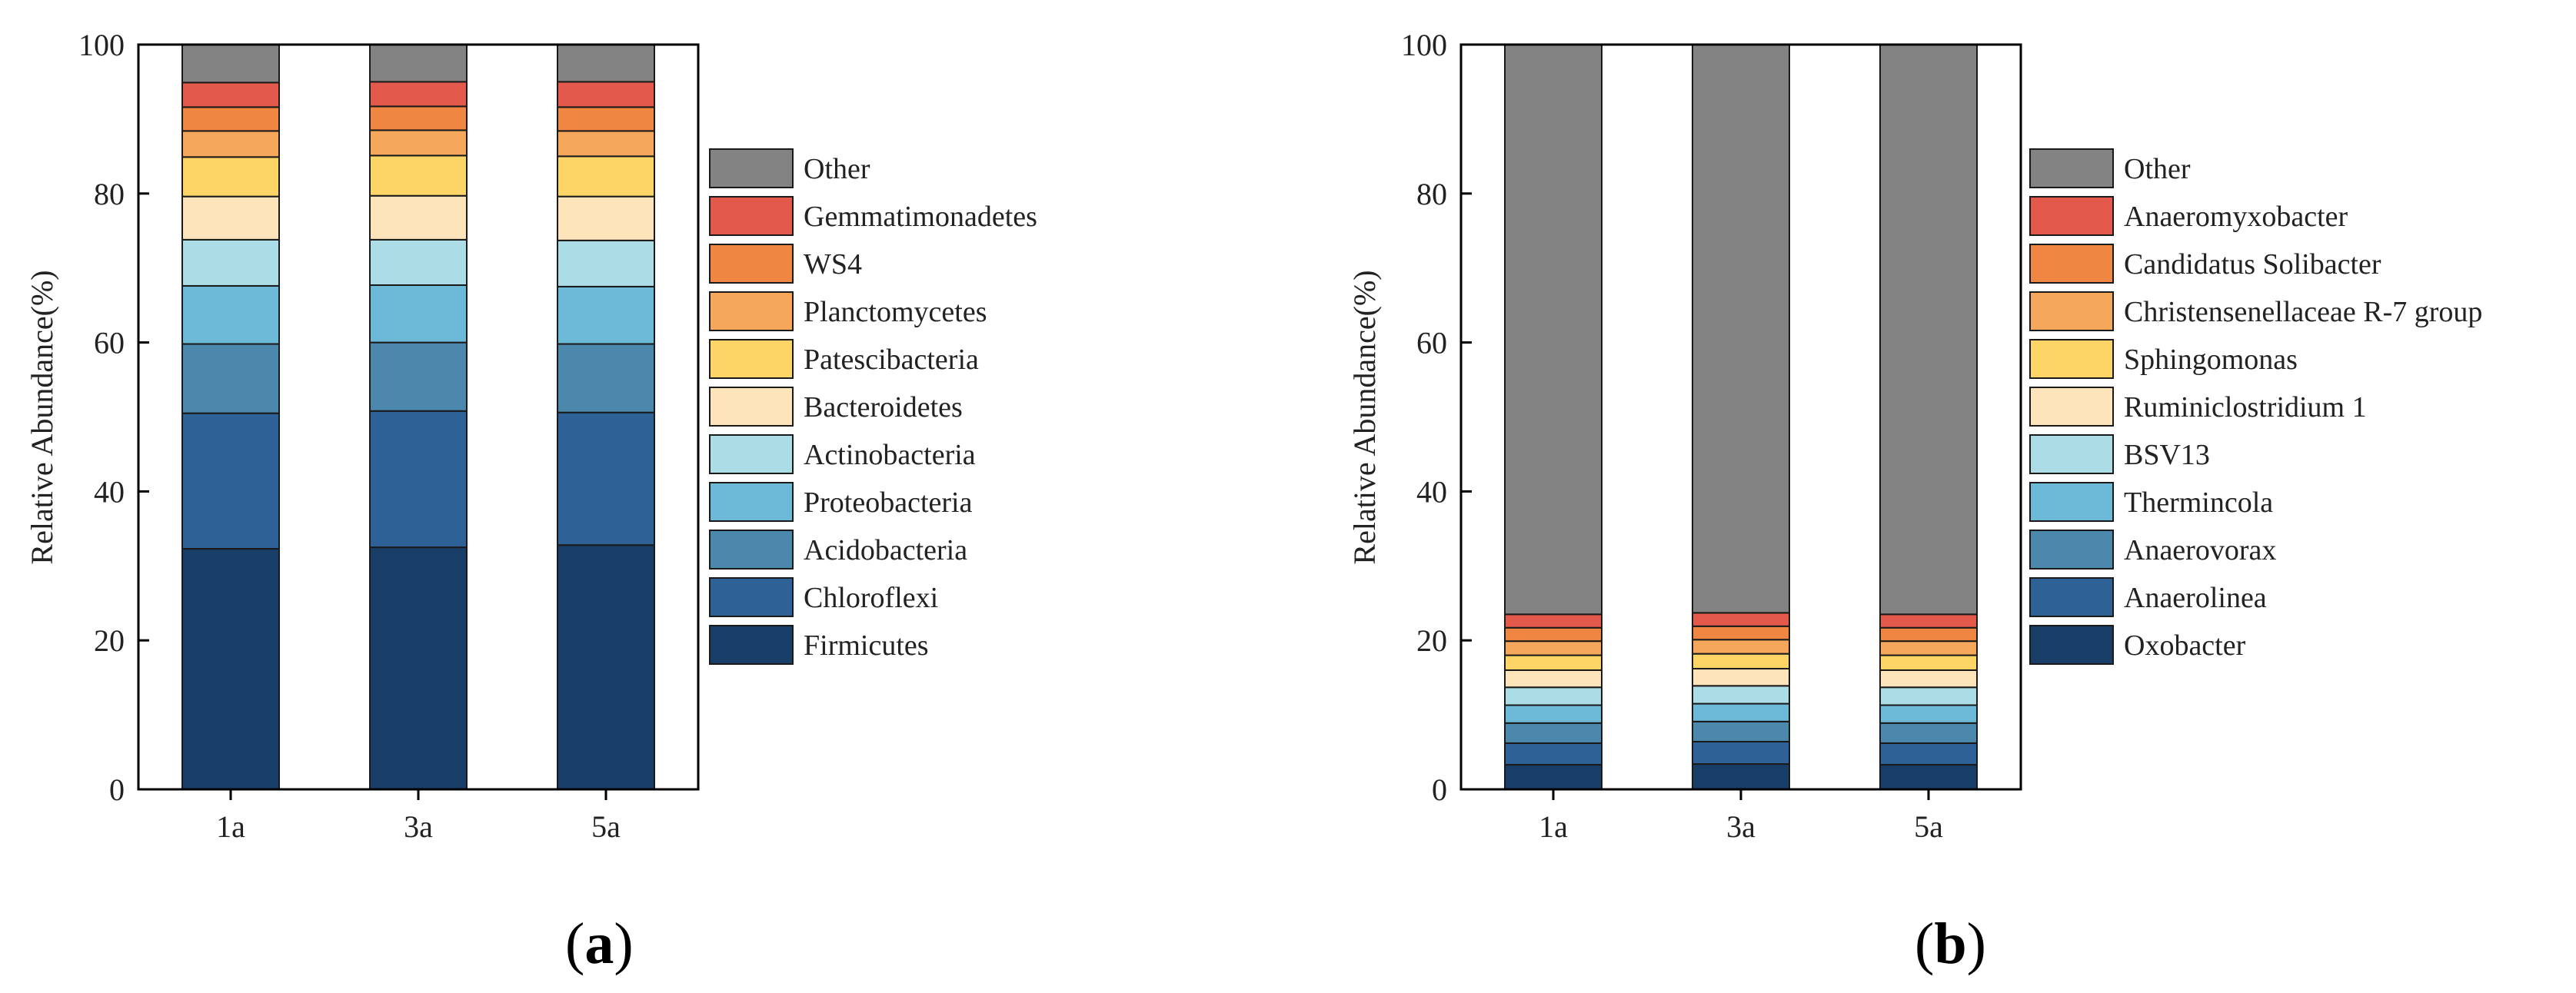 The image size is (2576, 993). What do you see at coordinates (1741, 712) in the screenshot?
I see `bar-segment-thermincola-3a` at bounding box center [1741, 712].